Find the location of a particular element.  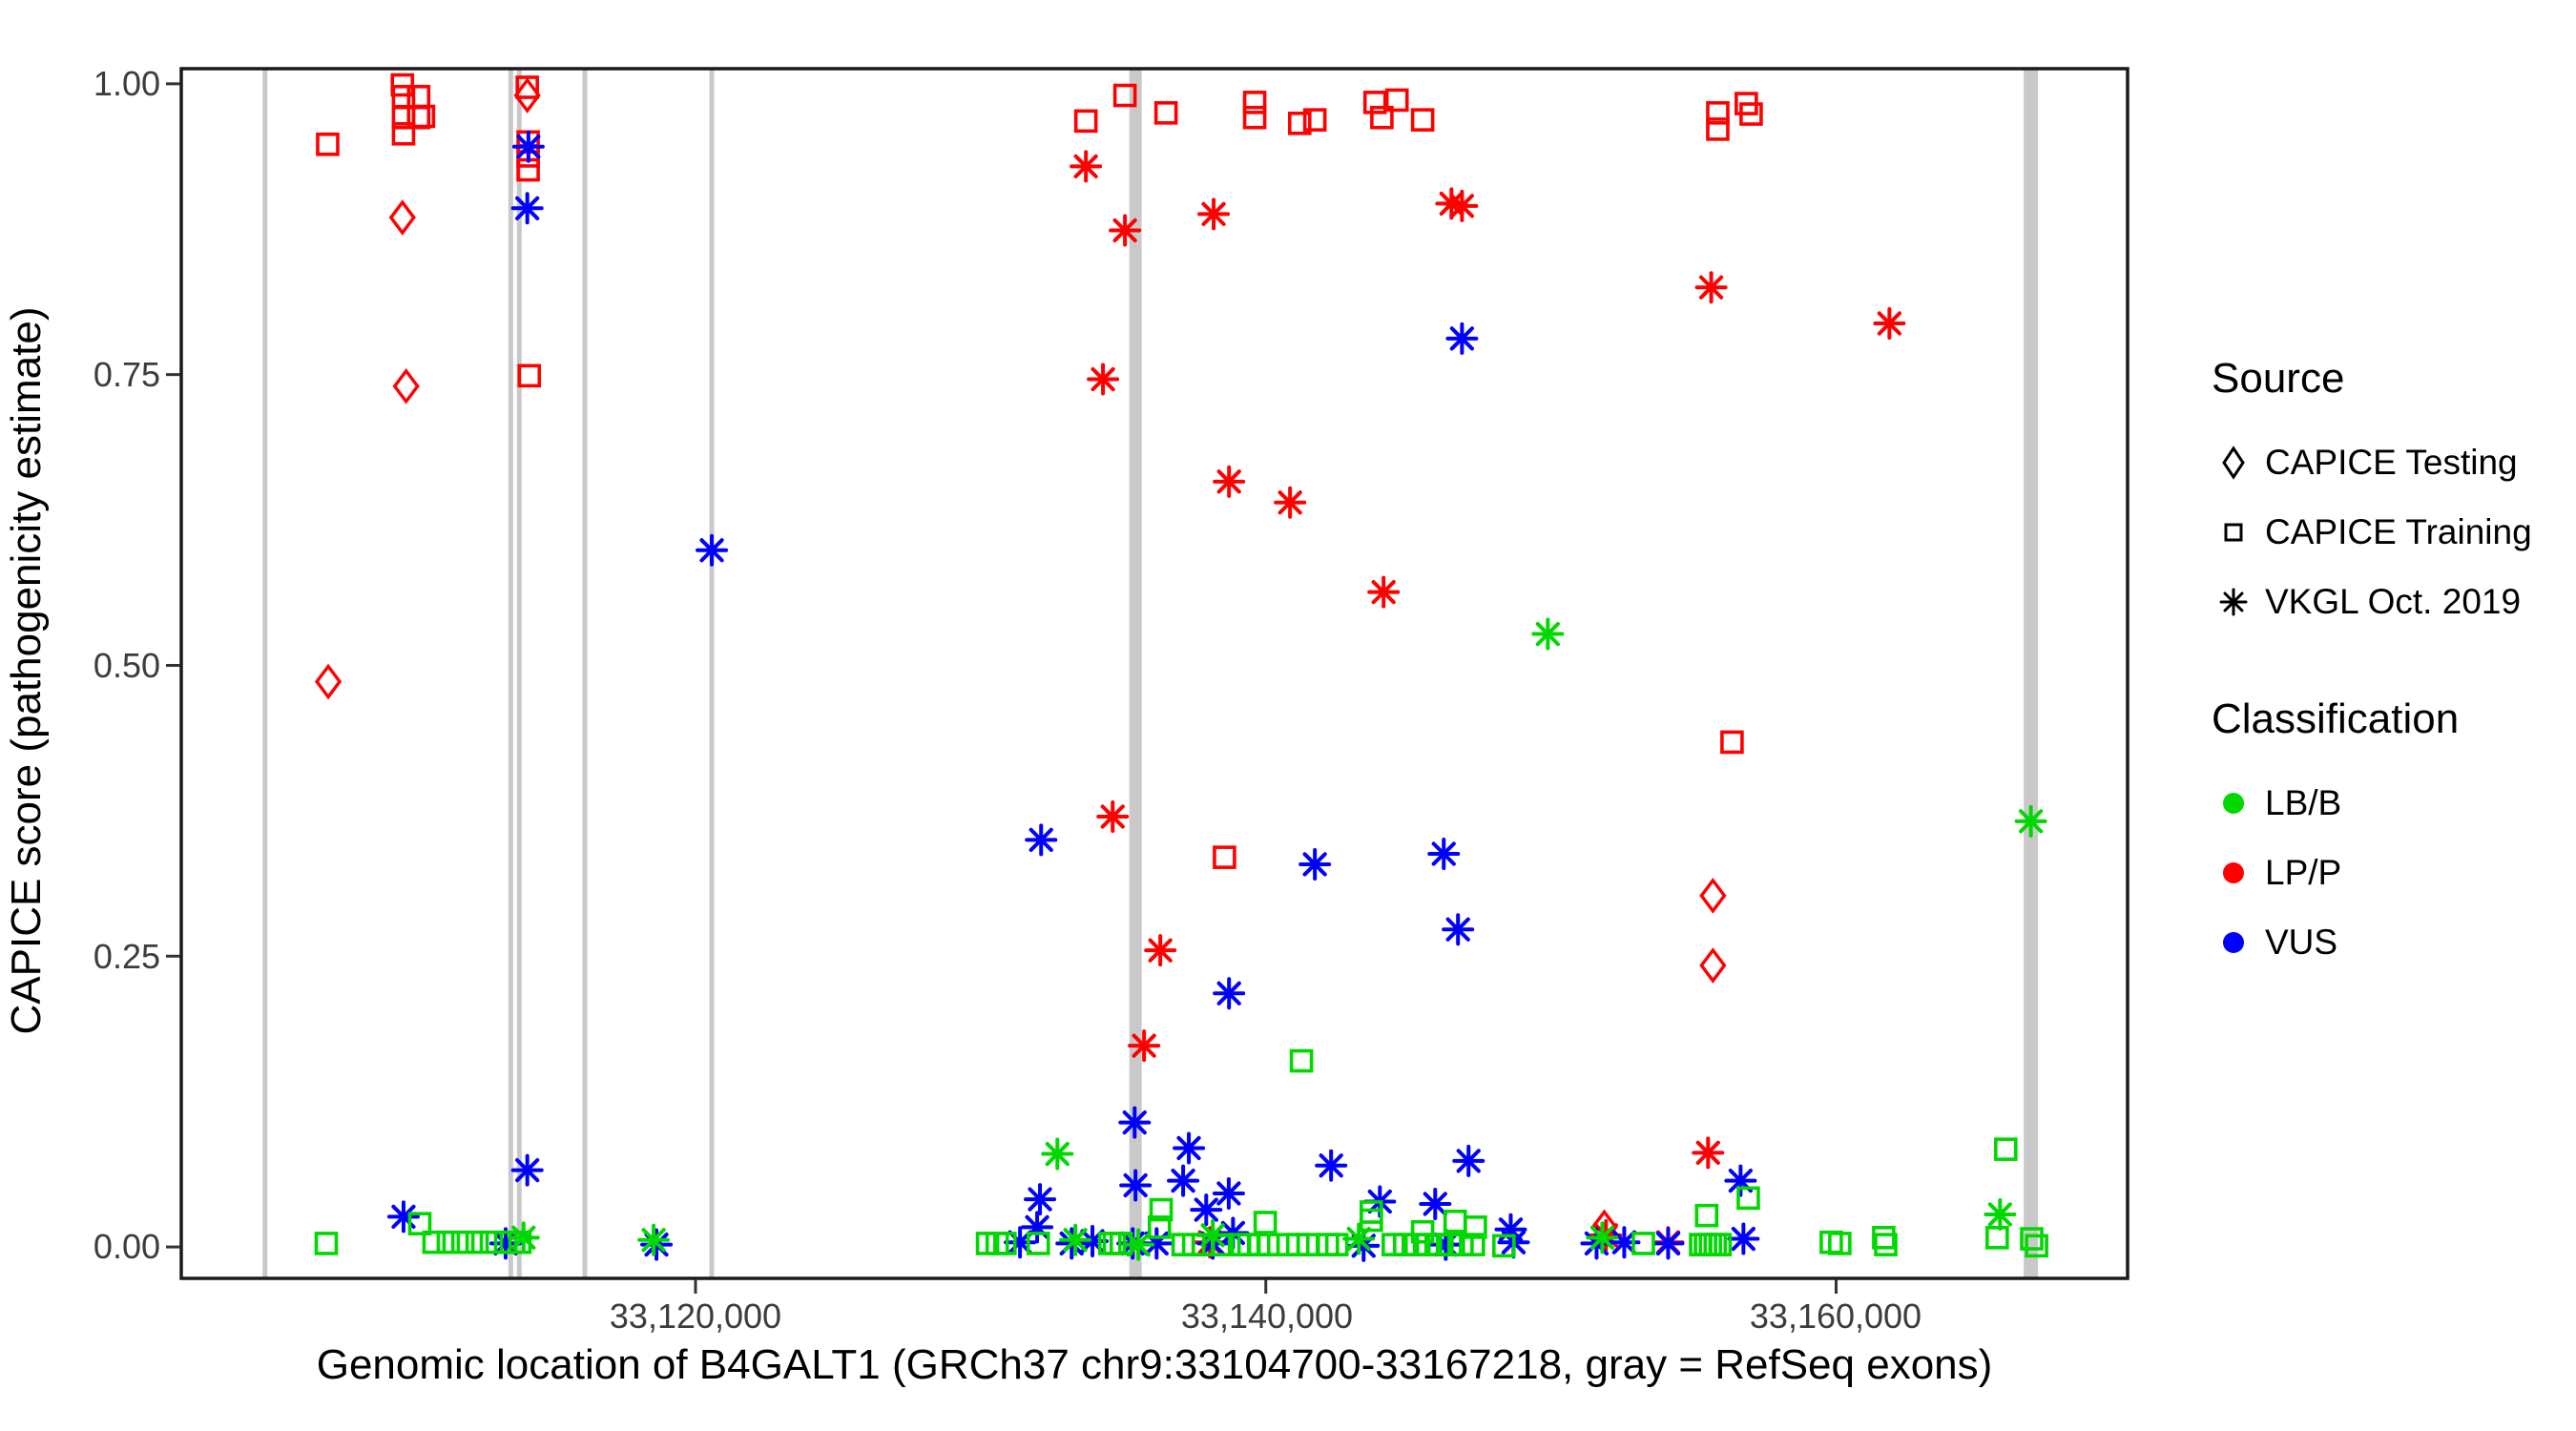

legend-item-vus: VUS is located at coordinates (2393, 942).